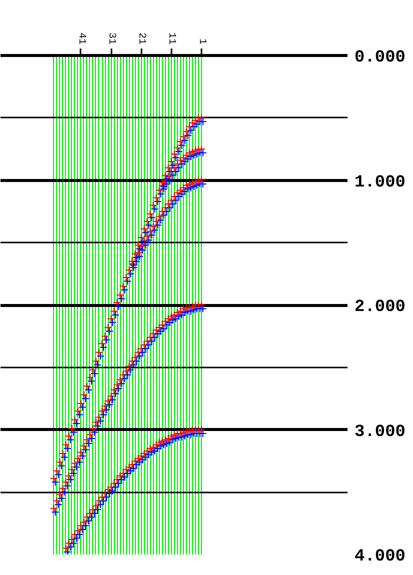 The height and width of the screenshot is (575, 413). Describe the element at coordinates (171, 38) in the screenshot. I see `x-tick-label: 11` at that location.